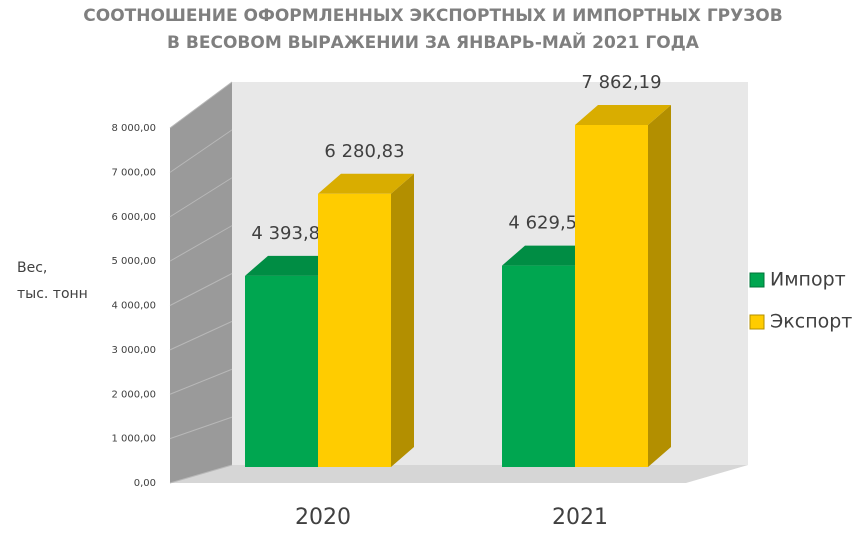 The height and width of the screenshot is (535, 866). I want to click on y-tick-label: 3 000,00, so click(133, 350).